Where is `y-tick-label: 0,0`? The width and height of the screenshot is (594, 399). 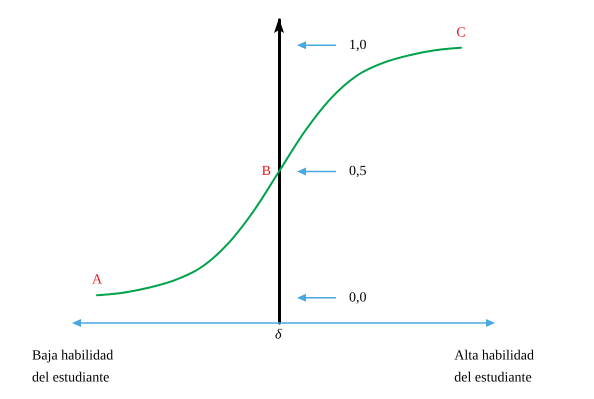 y-tick-label: 0,0 is located at coordinates (357, 298).